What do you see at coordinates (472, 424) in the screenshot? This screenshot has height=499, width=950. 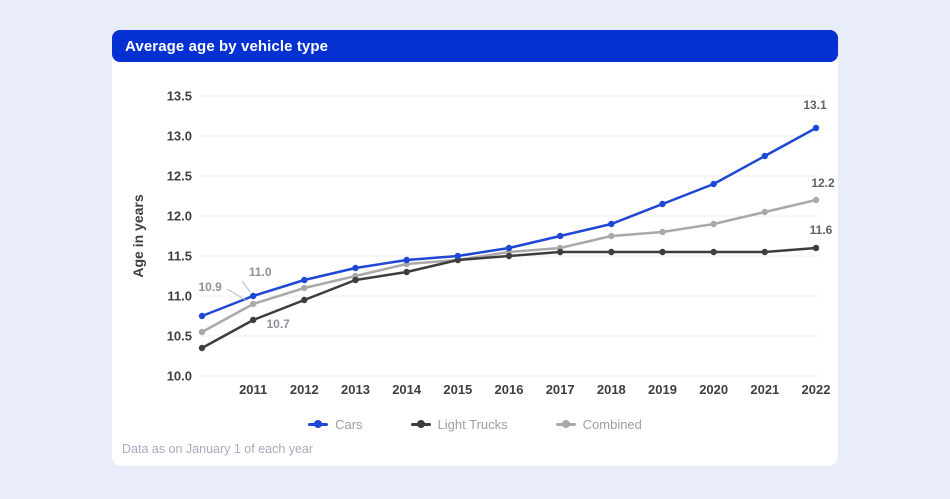 I see `legend-label-light-trucks: Light Trucks` at bounding box center [472, 424].